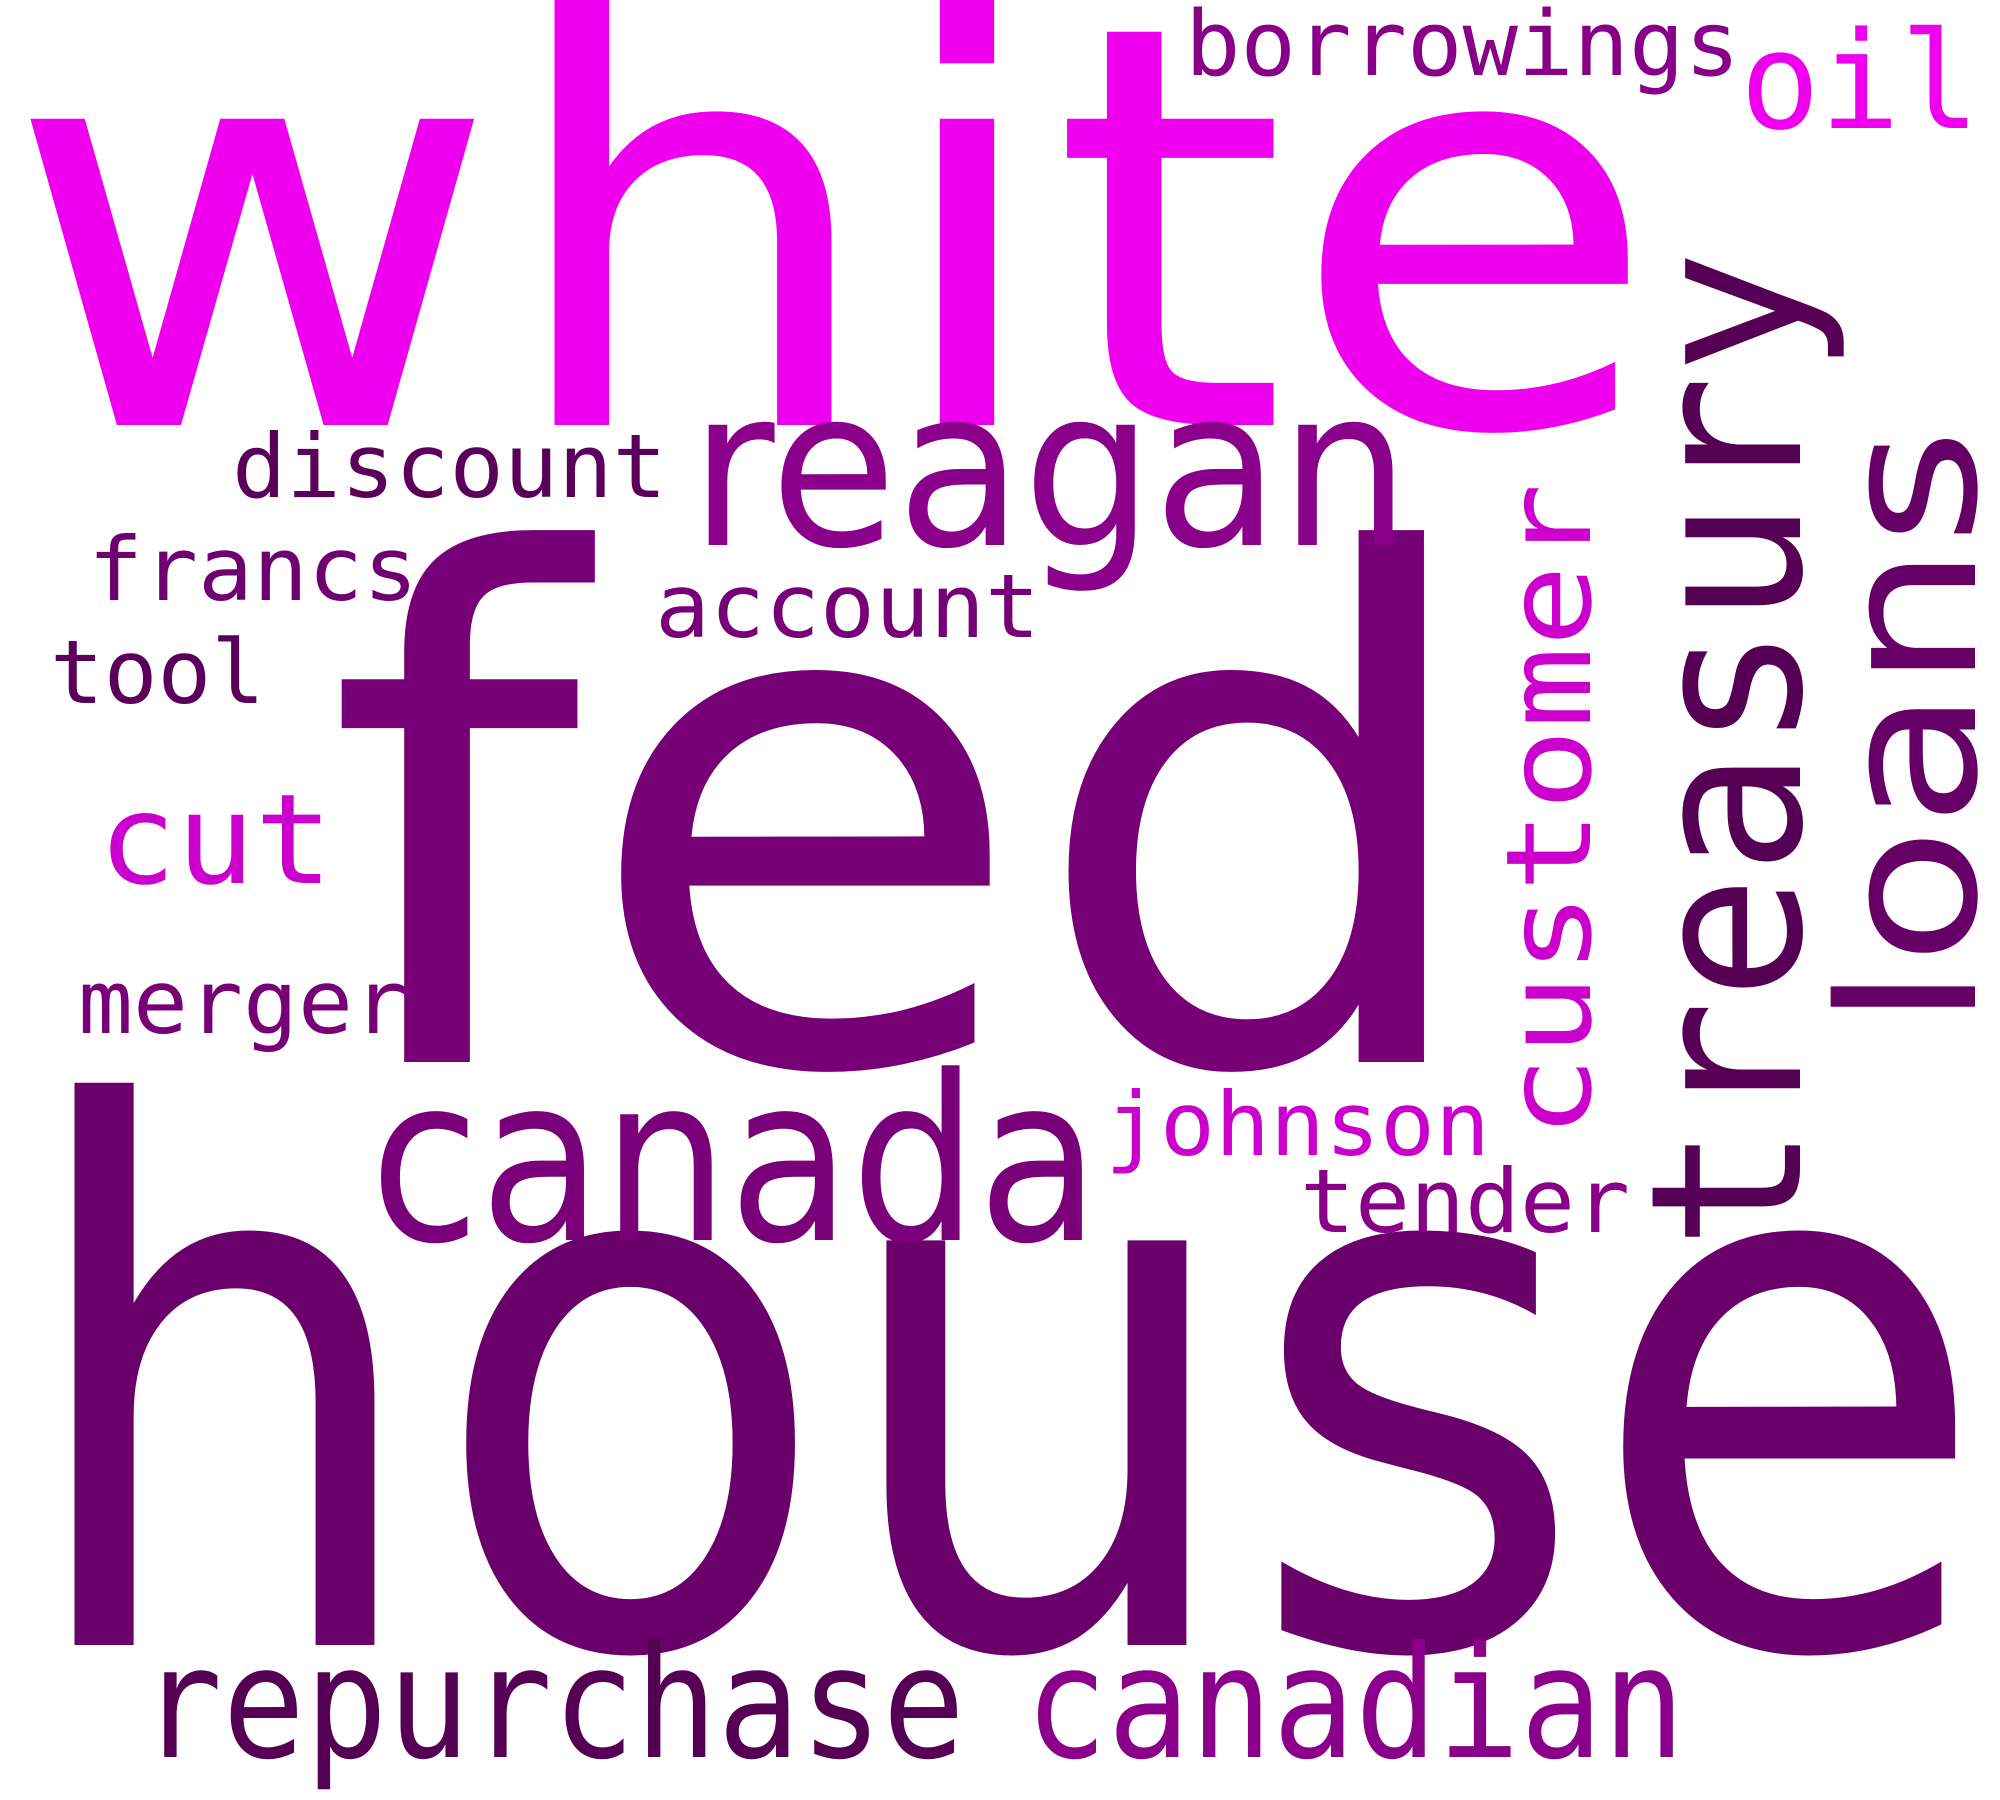  What do you see at coordinates (1297, 1124) in the screenshot?
I see `word-johnson: johnson` at bounding box center [1297, 1124].